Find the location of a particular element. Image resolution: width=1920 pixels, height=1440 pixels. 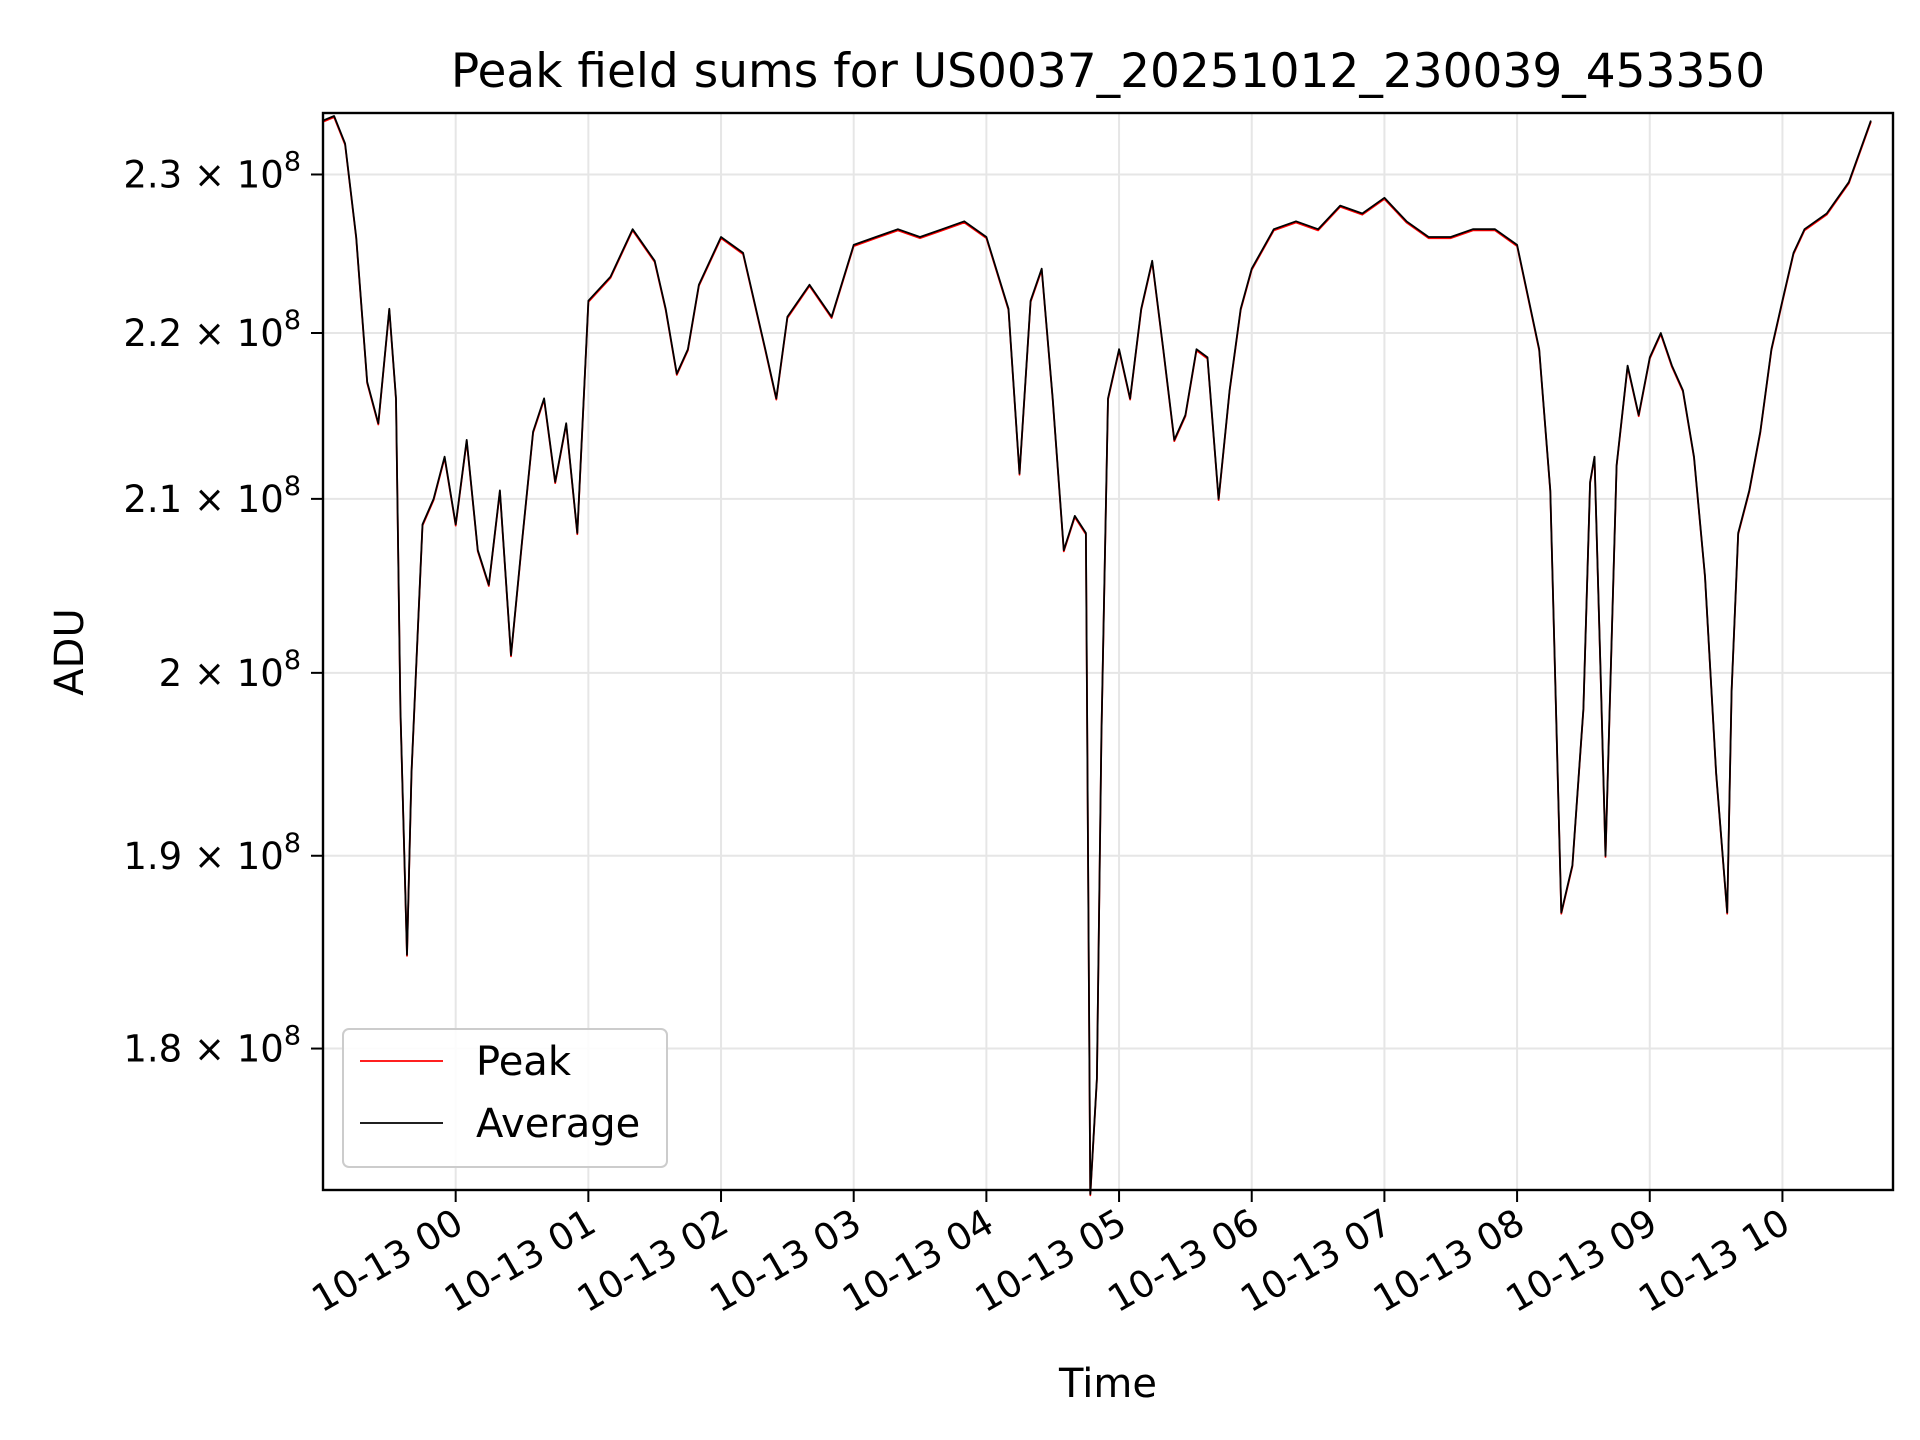

y-tick-mantissa: 2.3 is located at coordinates (152, 174).